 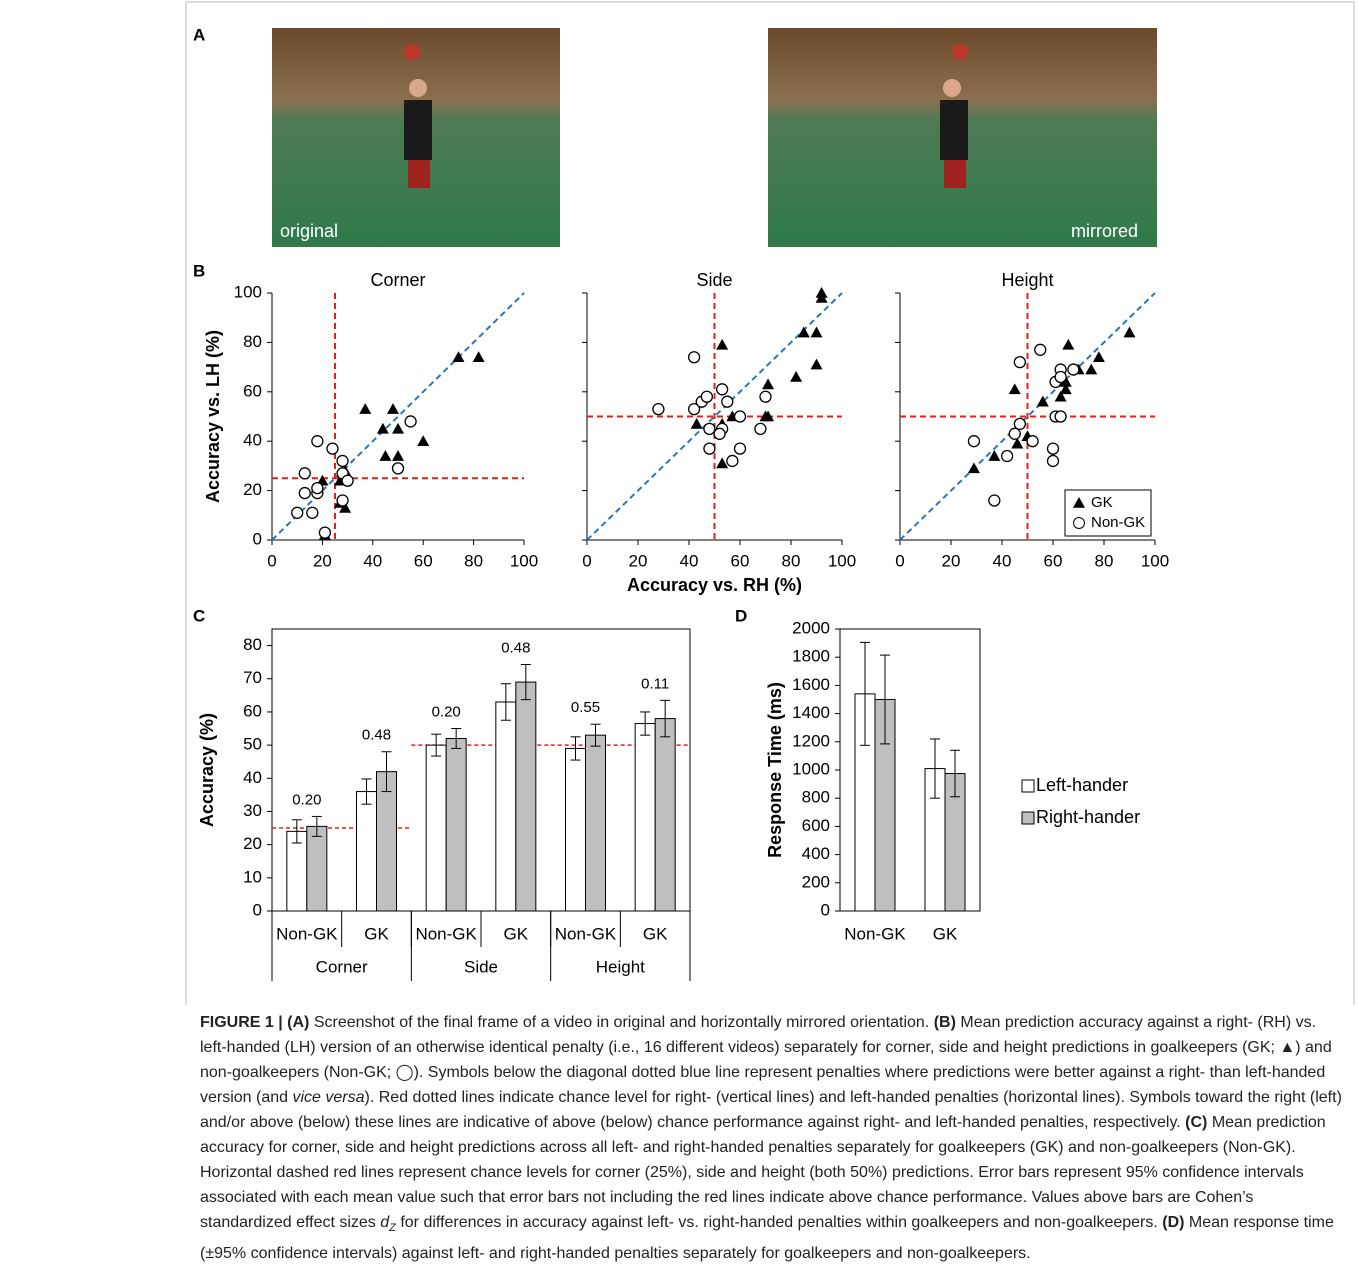 I want to click on y-tick-label: 200, so click(x=816, y=881).